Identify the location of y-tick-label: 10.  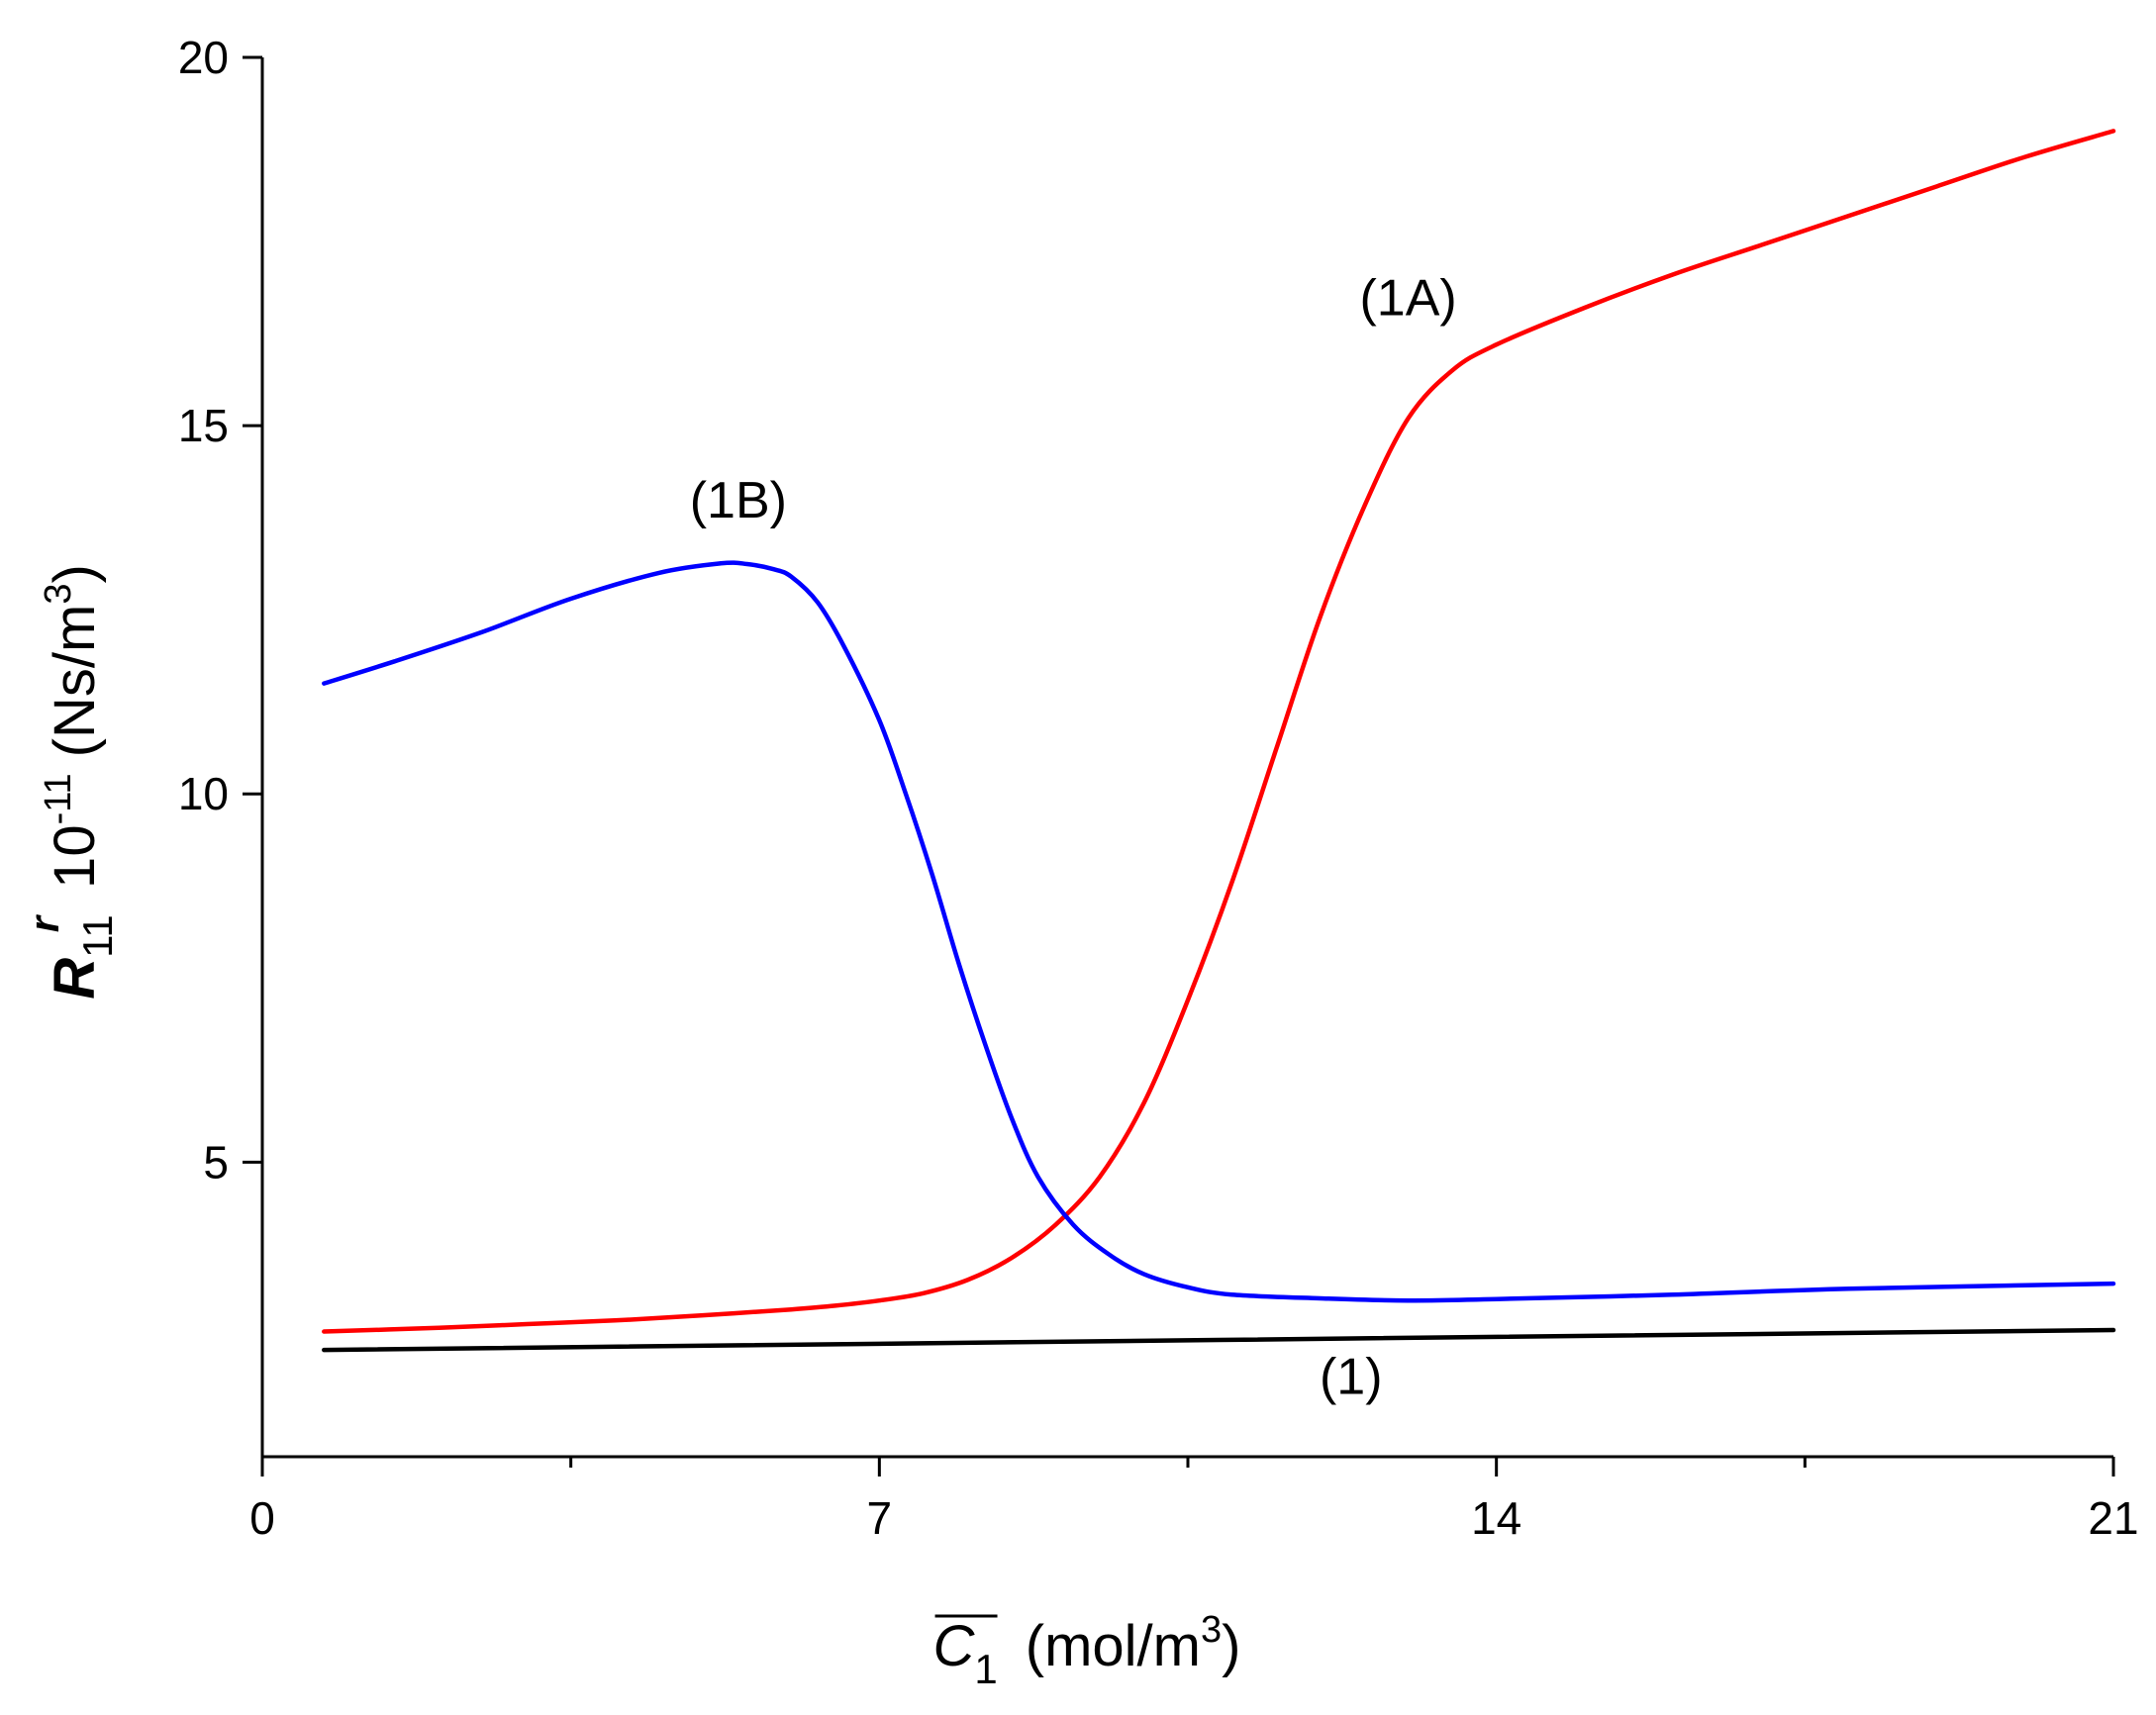
(203, 793).